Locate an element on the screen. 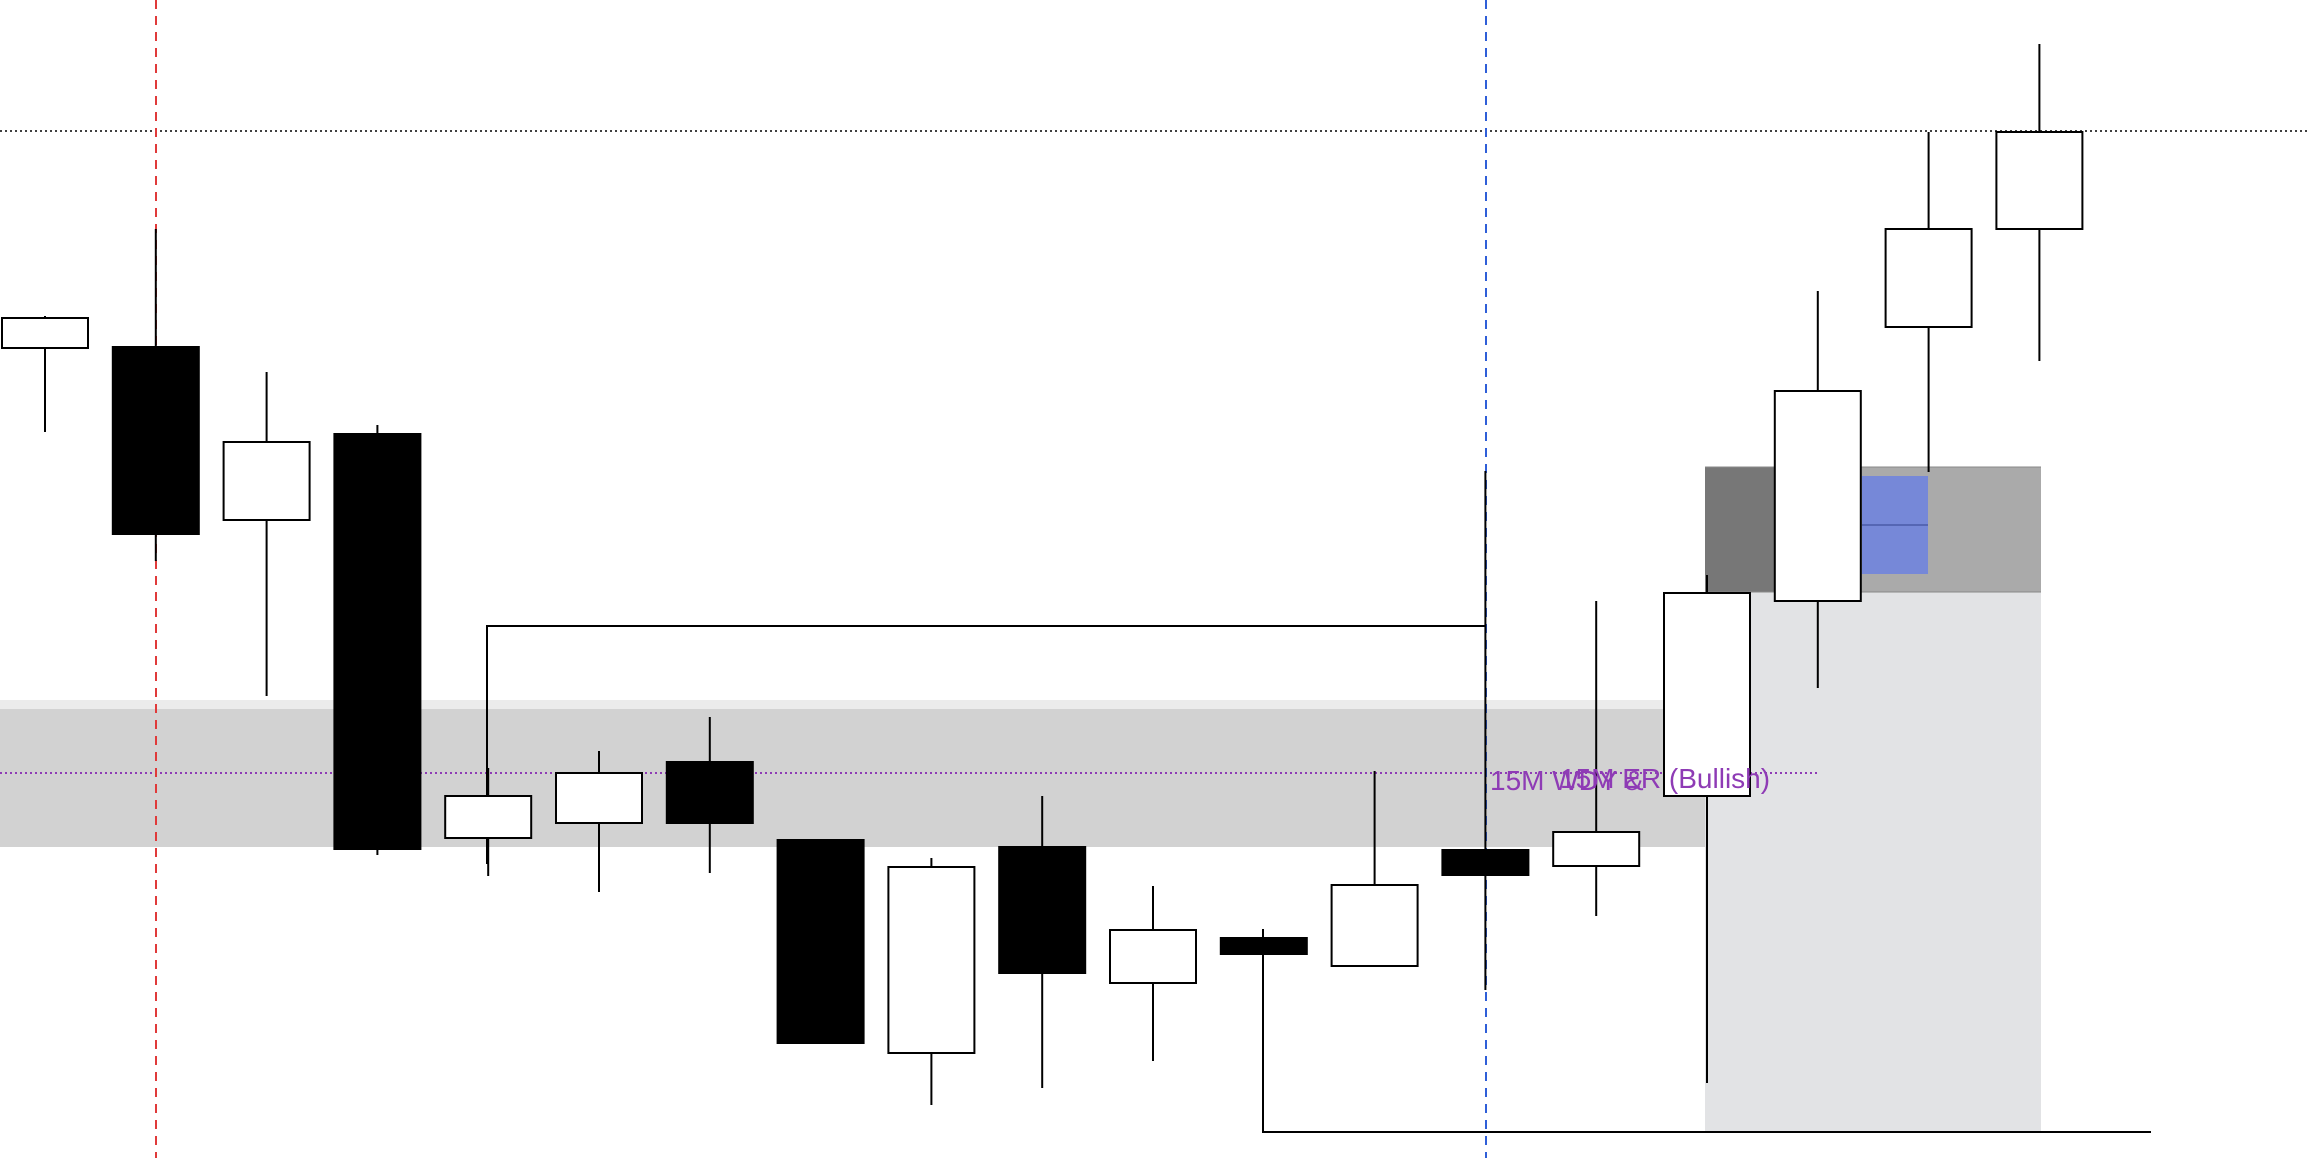 The height and width of the screenshot is (1158, 2308). upper-projection-box-left is located at coordinates (1740, 529).